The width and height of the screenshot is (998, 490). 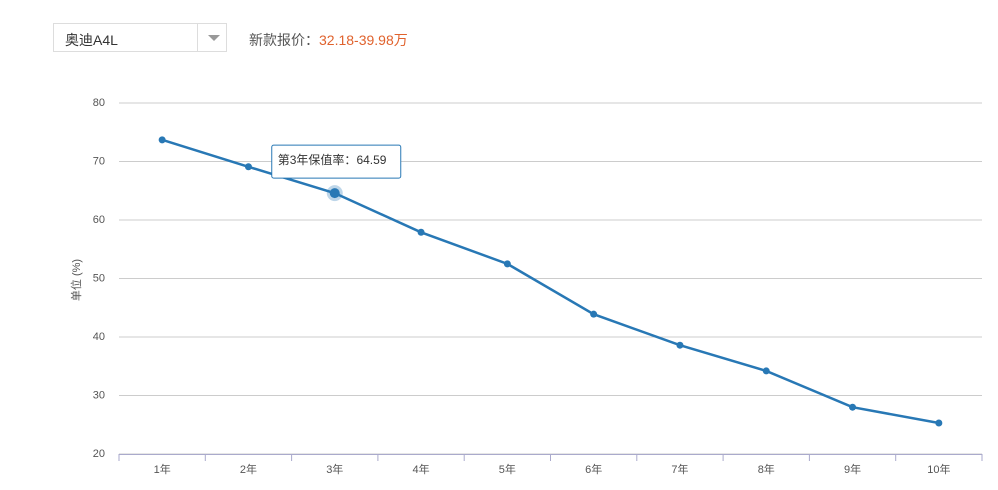 I want to click on dropdown-divider, so click(x=197, y=37).